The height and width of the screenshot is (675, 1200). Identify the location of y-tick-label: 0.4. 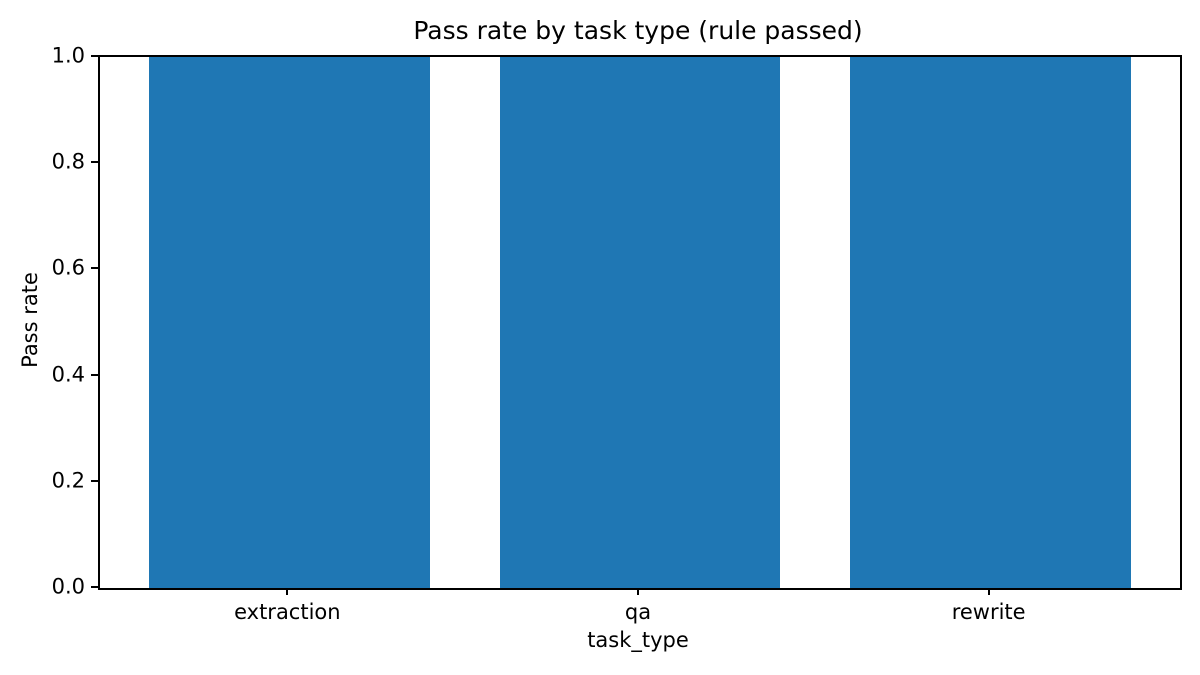
(68, 374).